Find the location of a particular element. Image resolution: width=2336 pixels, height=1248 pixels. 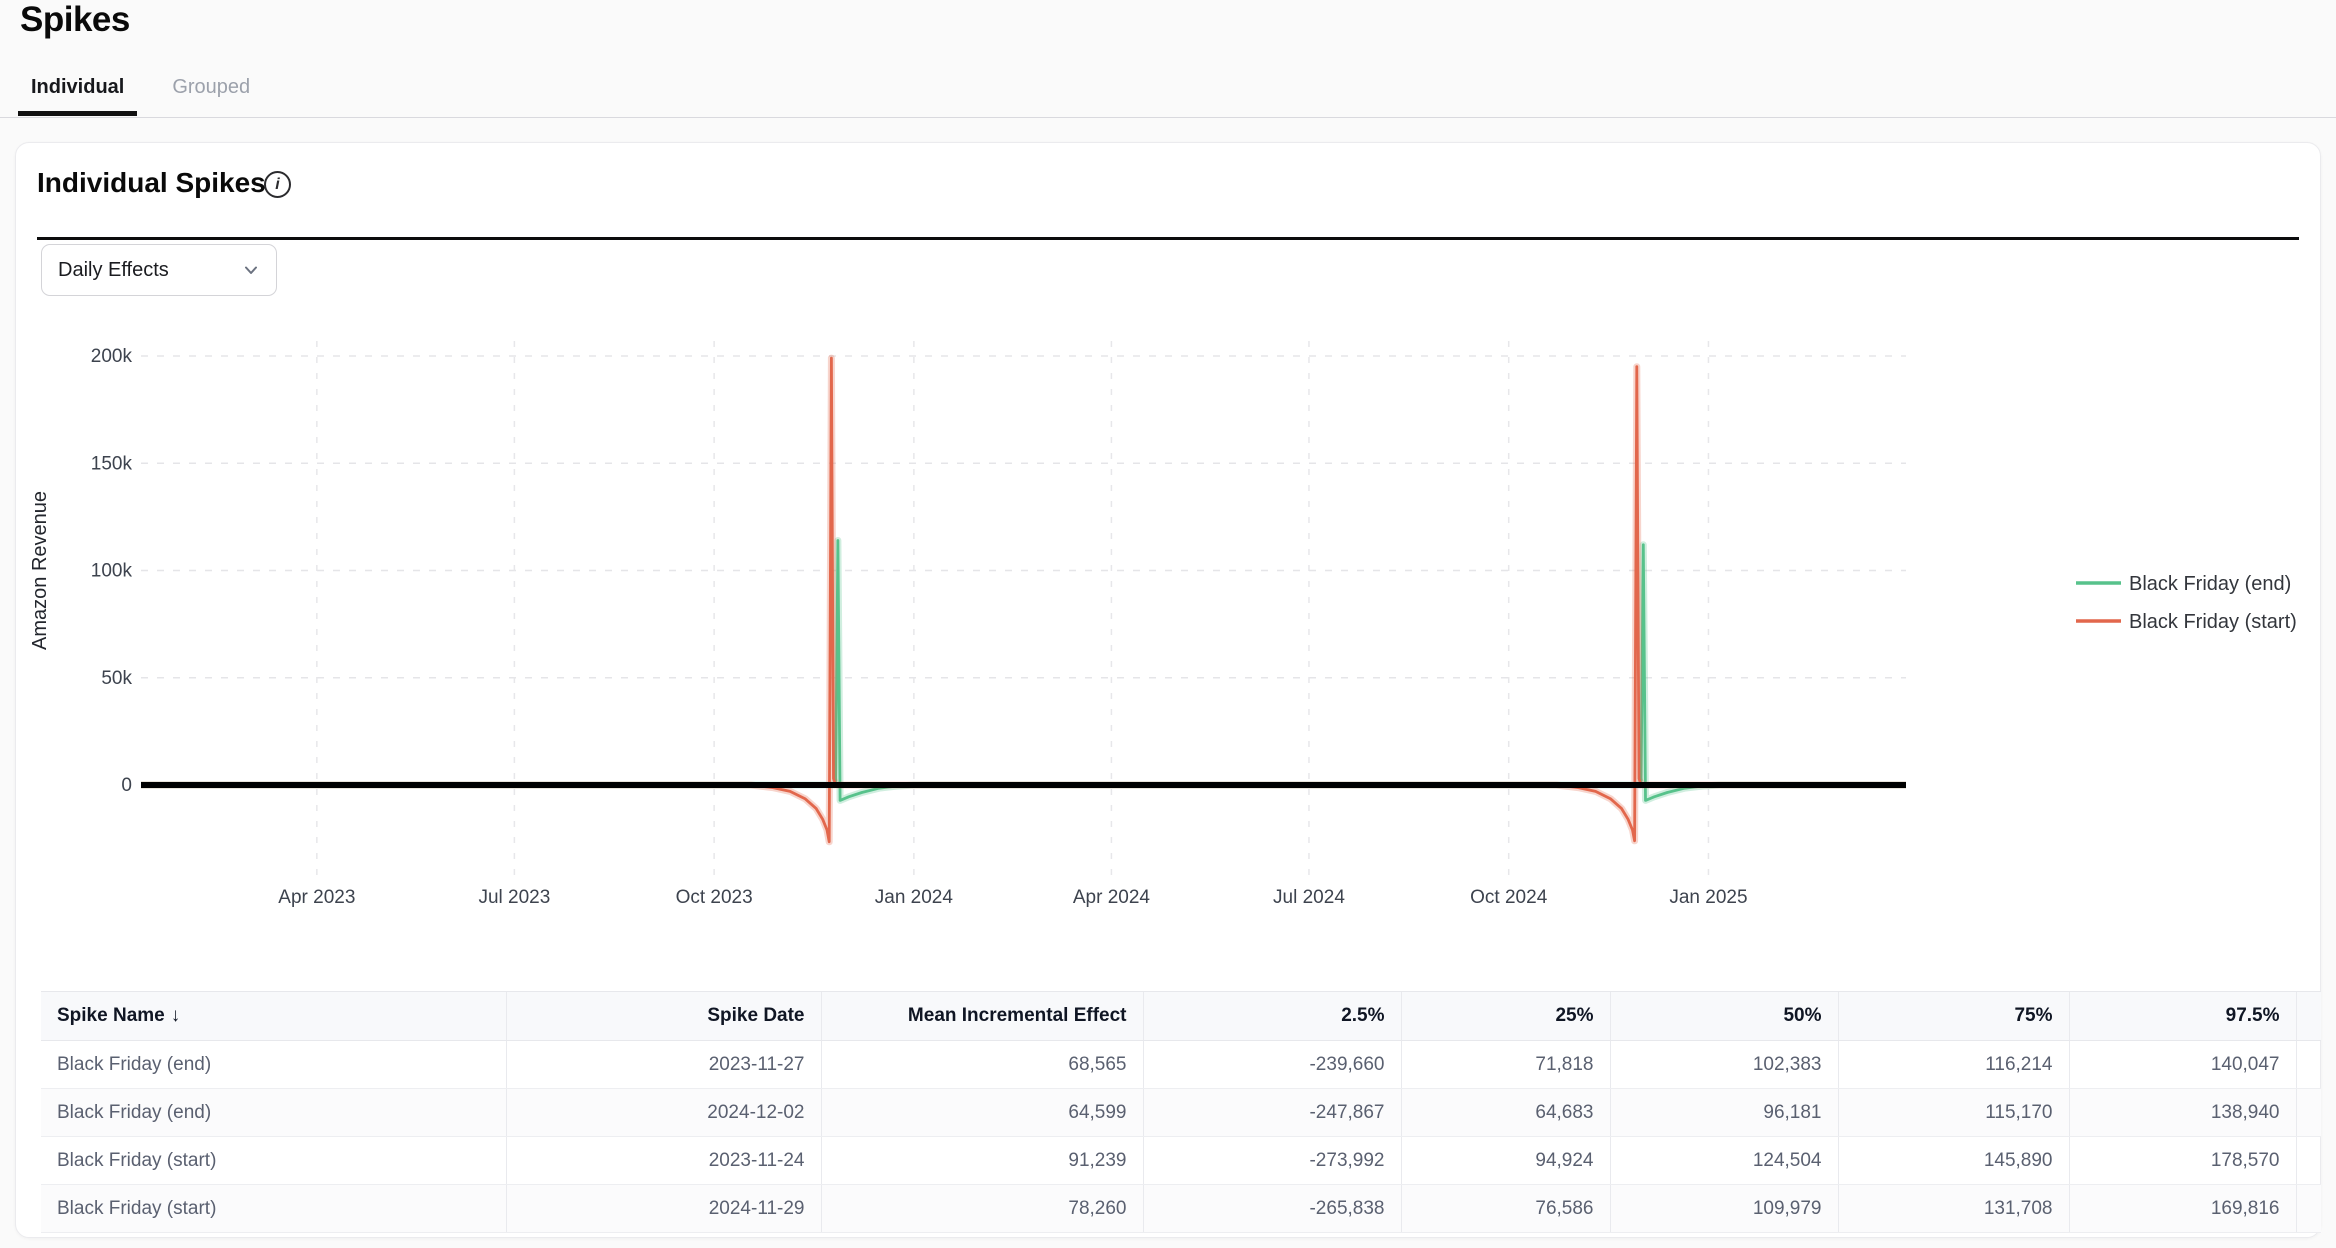

y-axis-title: Amazon Revenue is located at coordinates (40, 570).